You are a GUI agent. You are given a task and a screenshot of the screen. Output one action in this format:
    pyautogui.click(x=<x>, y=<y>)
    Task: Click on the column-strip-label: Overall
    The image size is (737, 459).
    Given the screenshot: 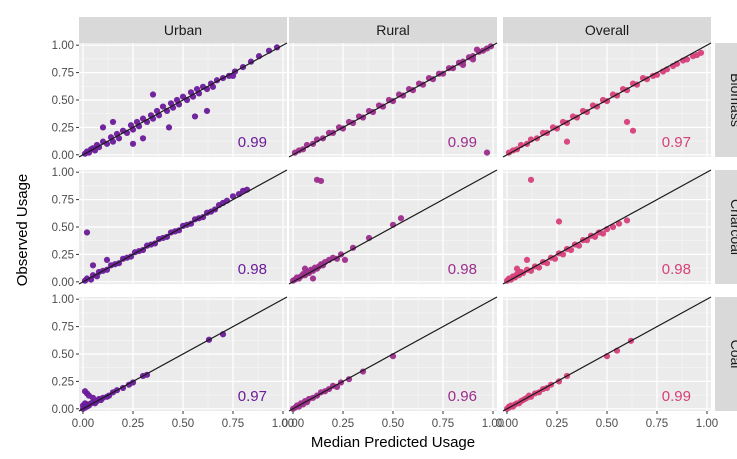 What is the action you would take?
    pyautogui.click(x=607, y=30)
    